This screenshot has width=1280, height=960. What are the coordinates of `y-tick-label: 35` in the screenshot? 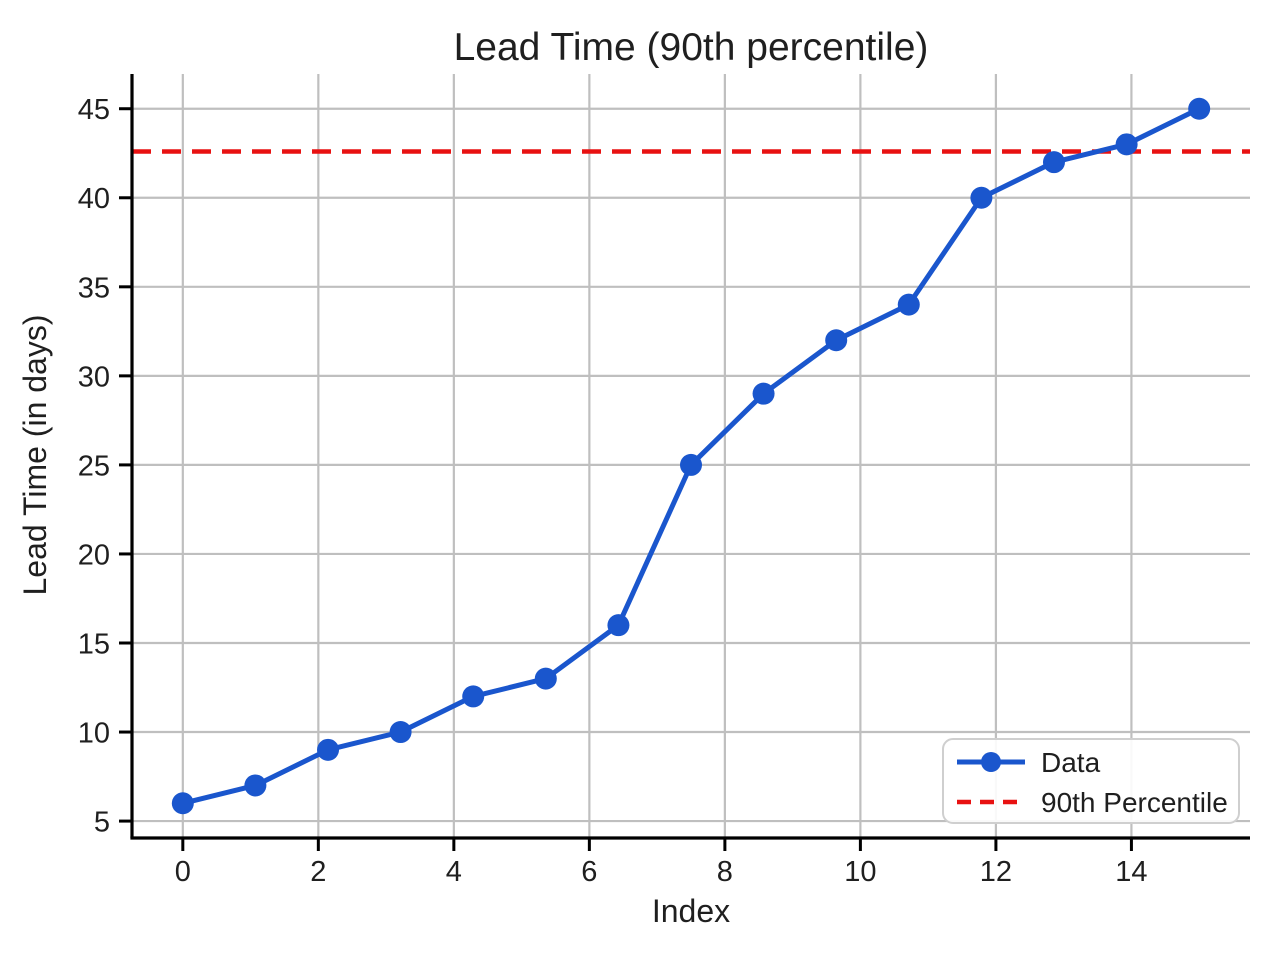 It's located at (94, 288).